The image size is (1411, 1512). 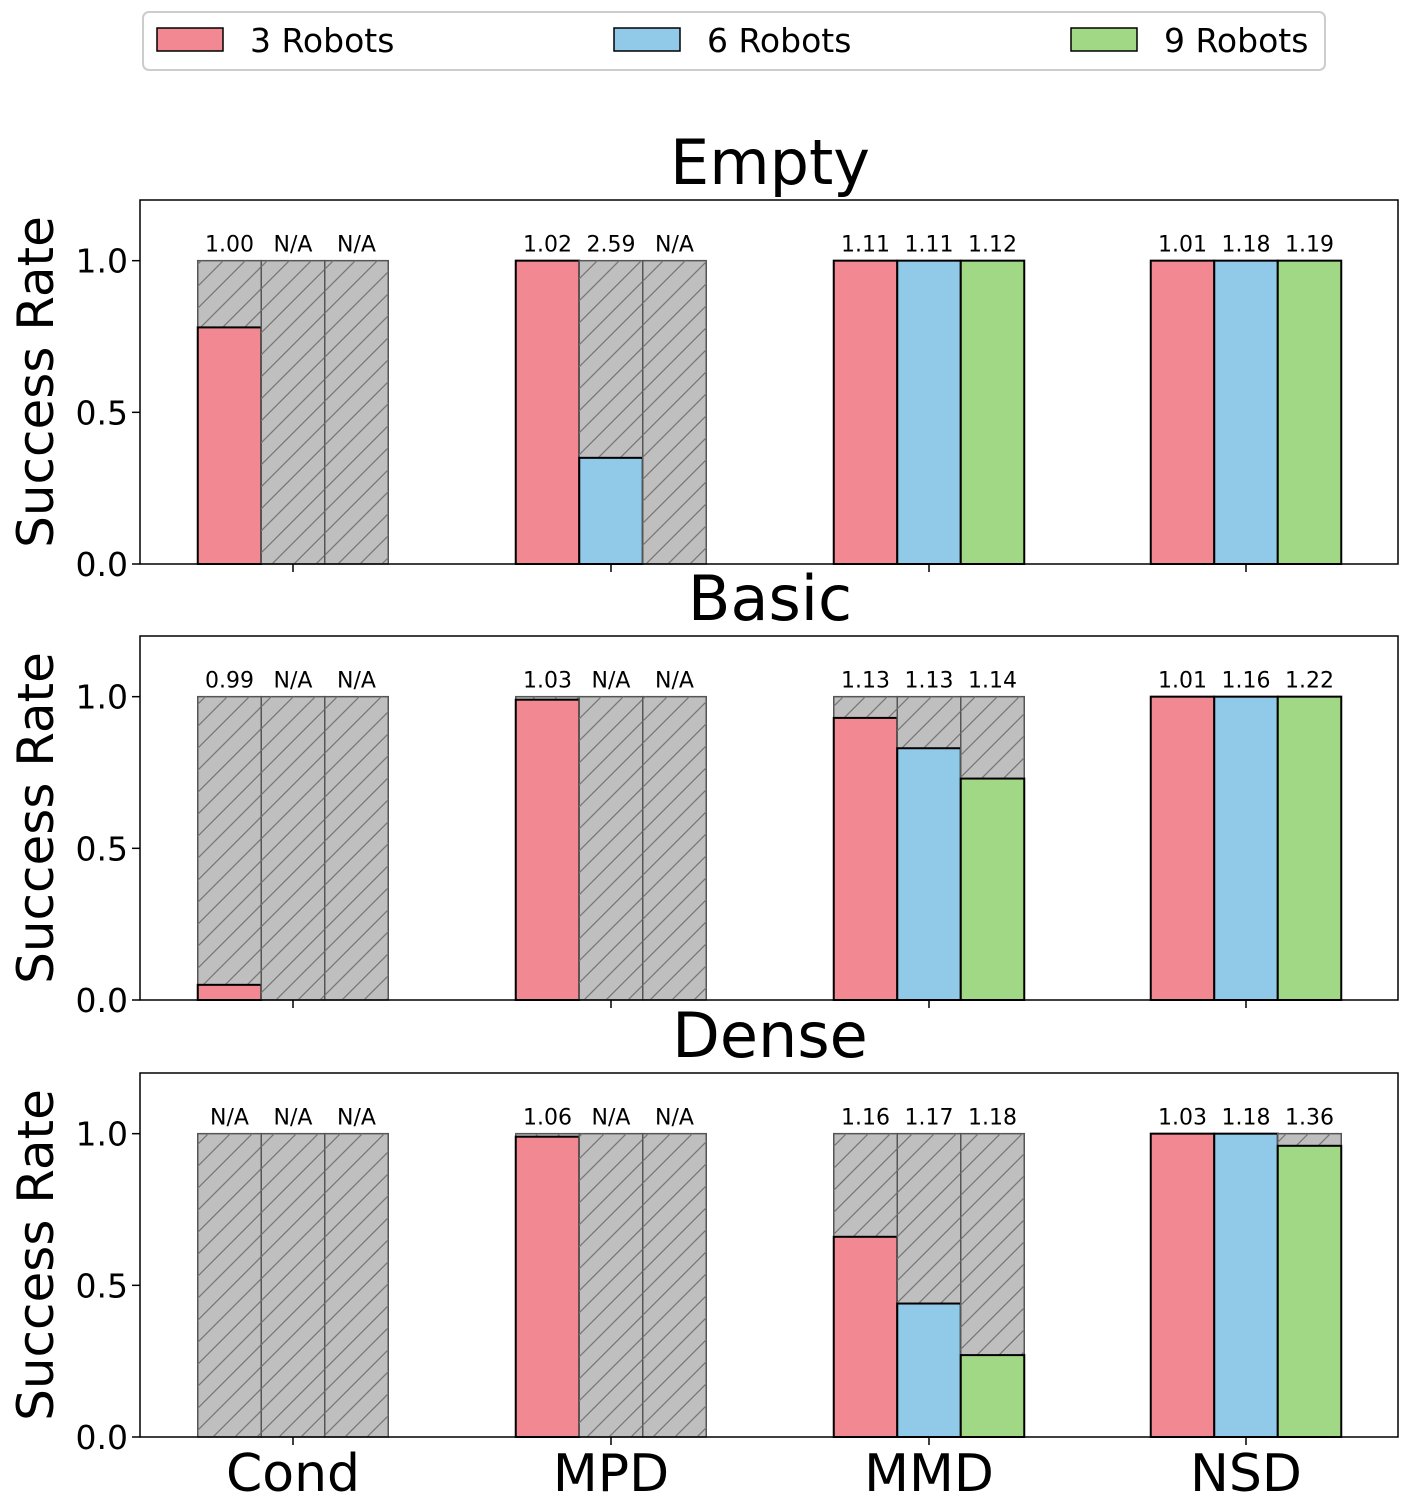 I want to click on bar-value-label: 1.11, so click(x=929, y=245).